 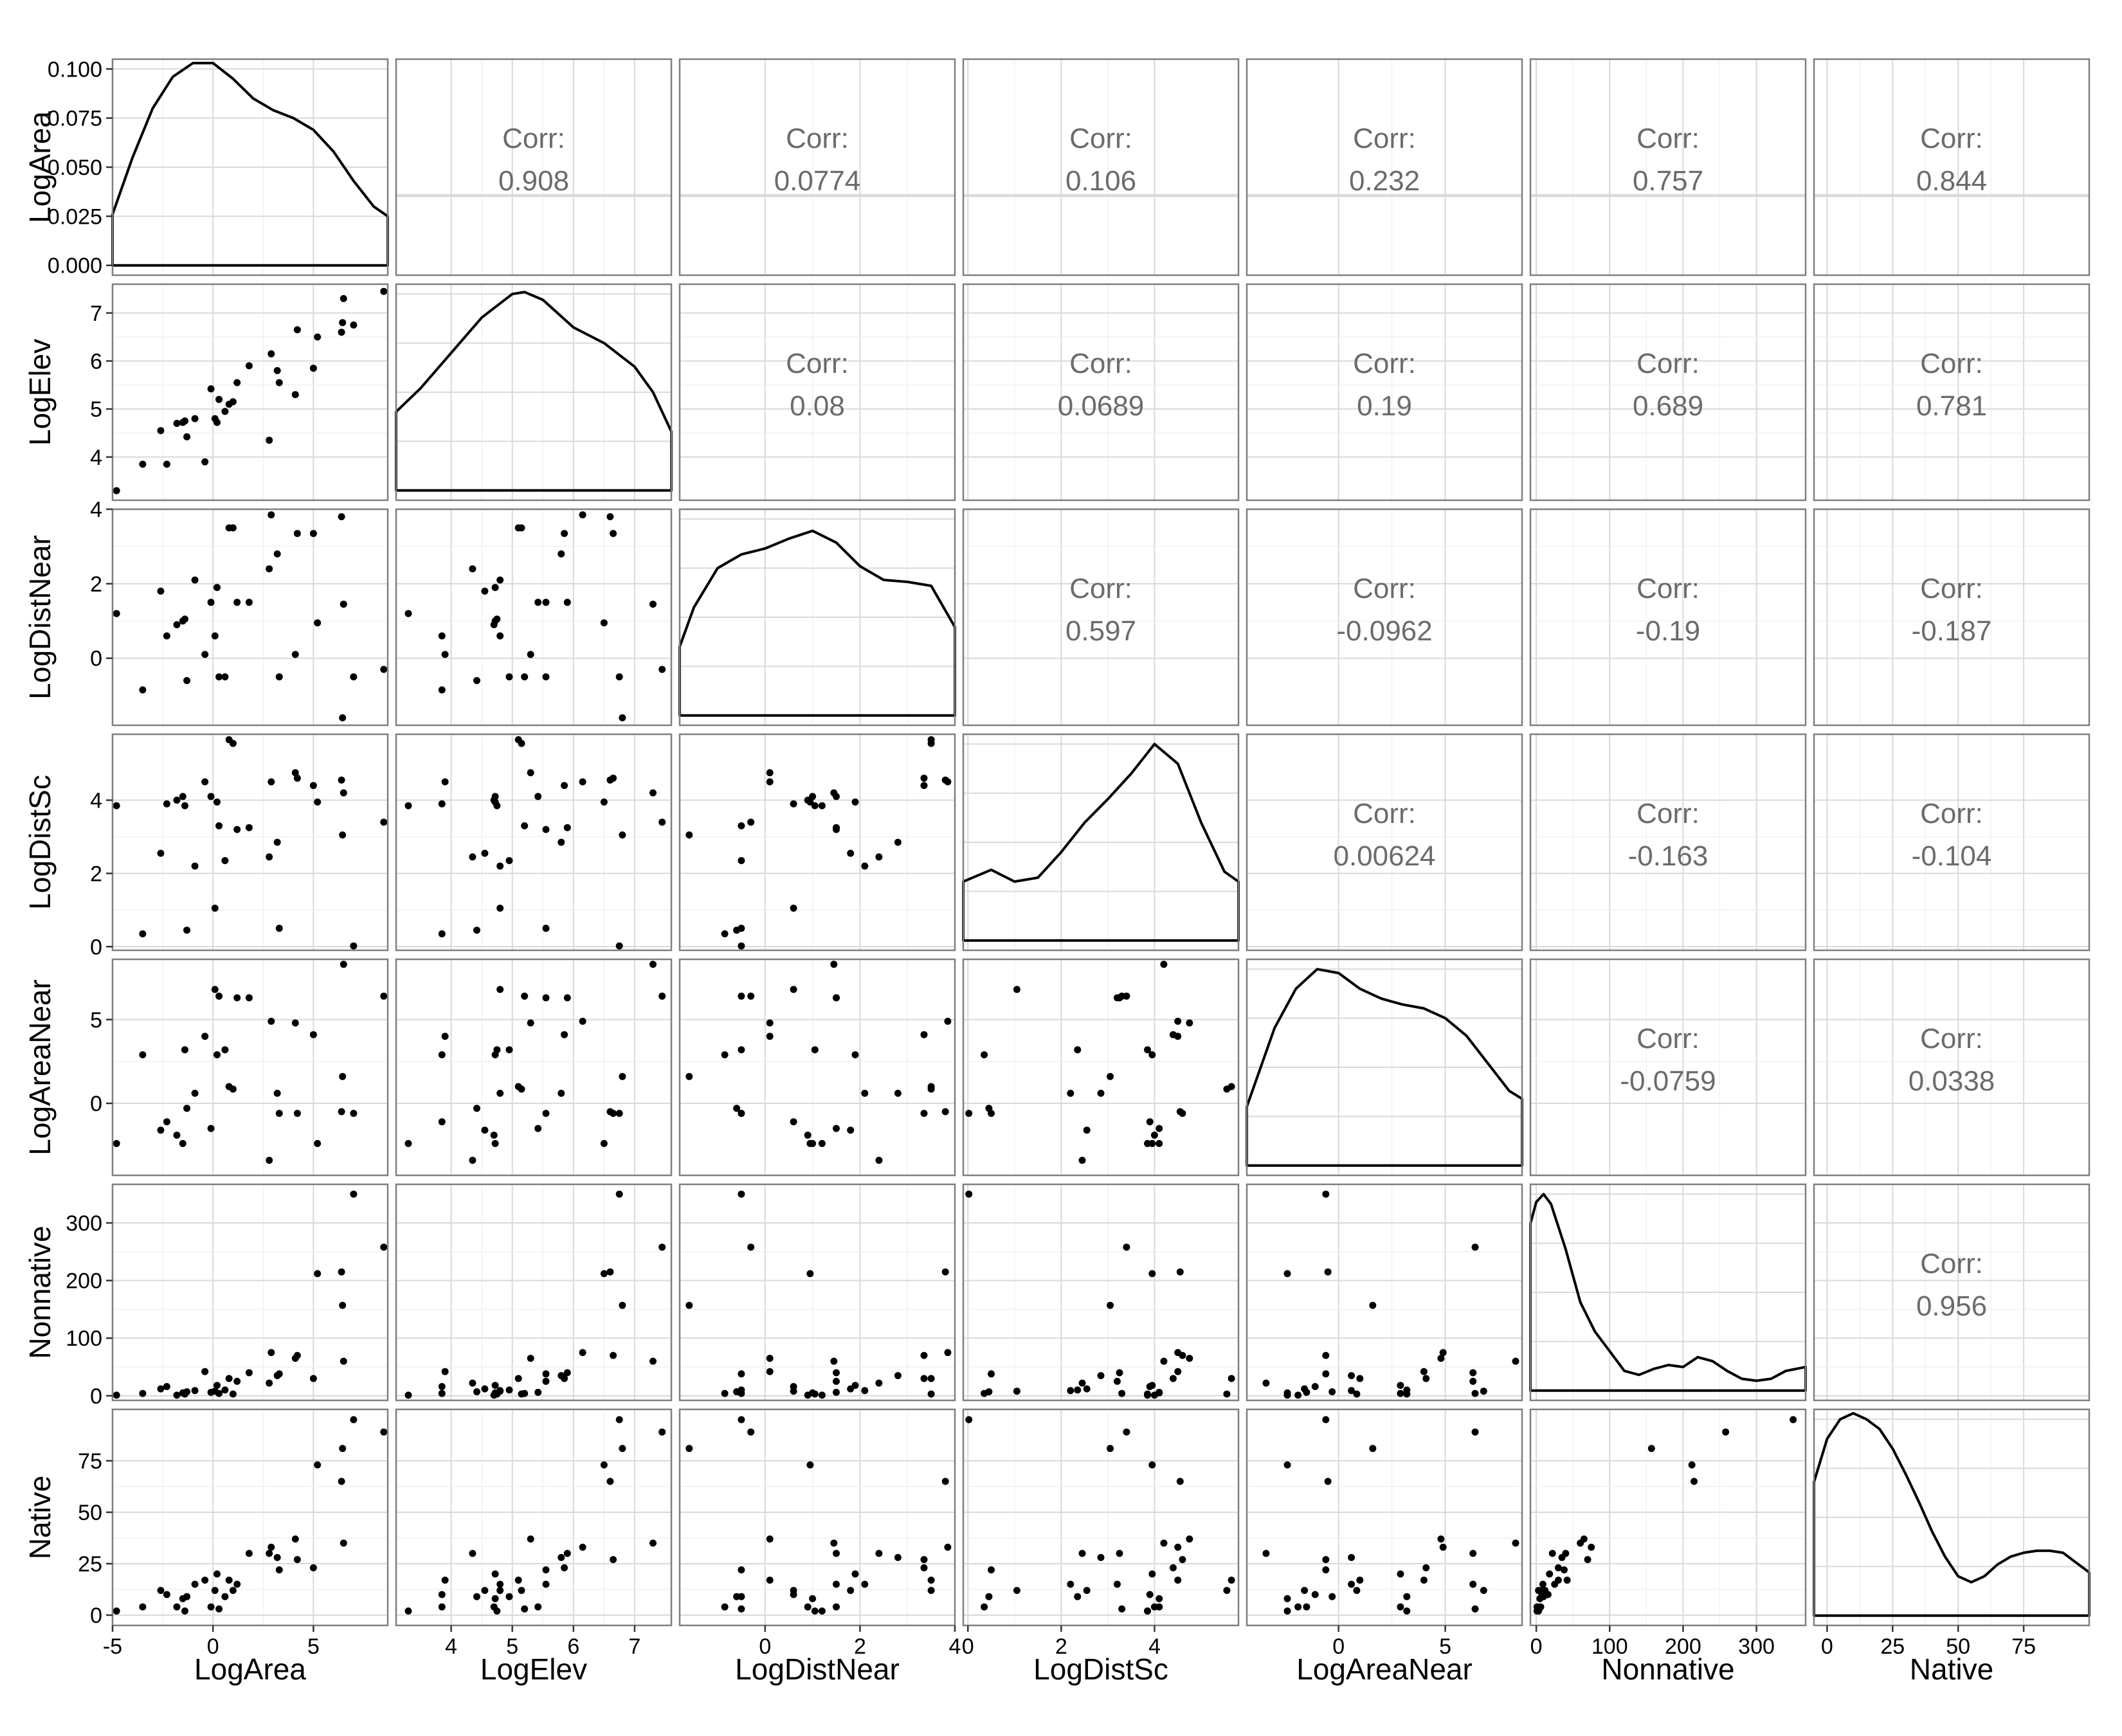 I want to click on panel-Native-LogDistNear, so click(x=817, y=1517).